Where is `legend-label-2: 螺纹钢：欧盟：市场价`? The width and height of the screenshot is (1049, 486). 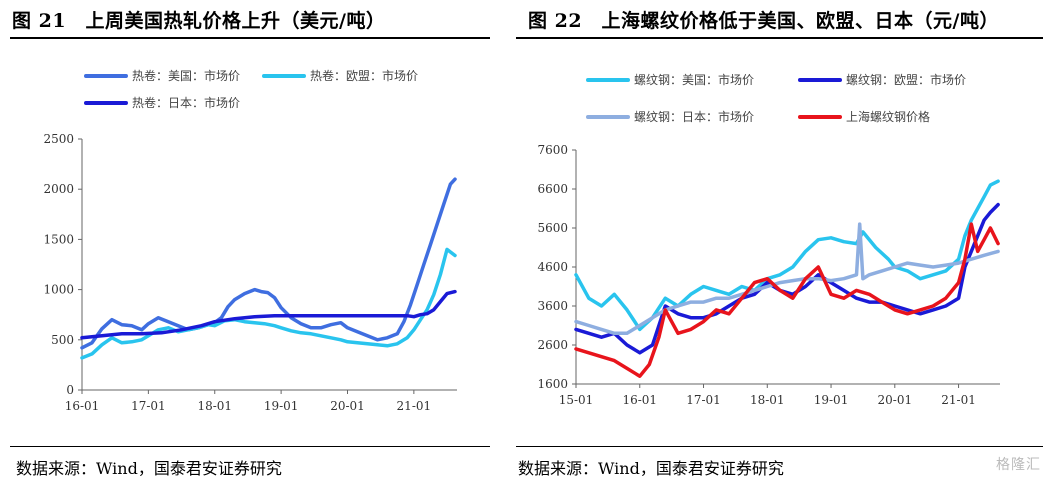 legend-label-2: 螺纹钢：欧盟：市场价 is located at coordinates (906, 79).